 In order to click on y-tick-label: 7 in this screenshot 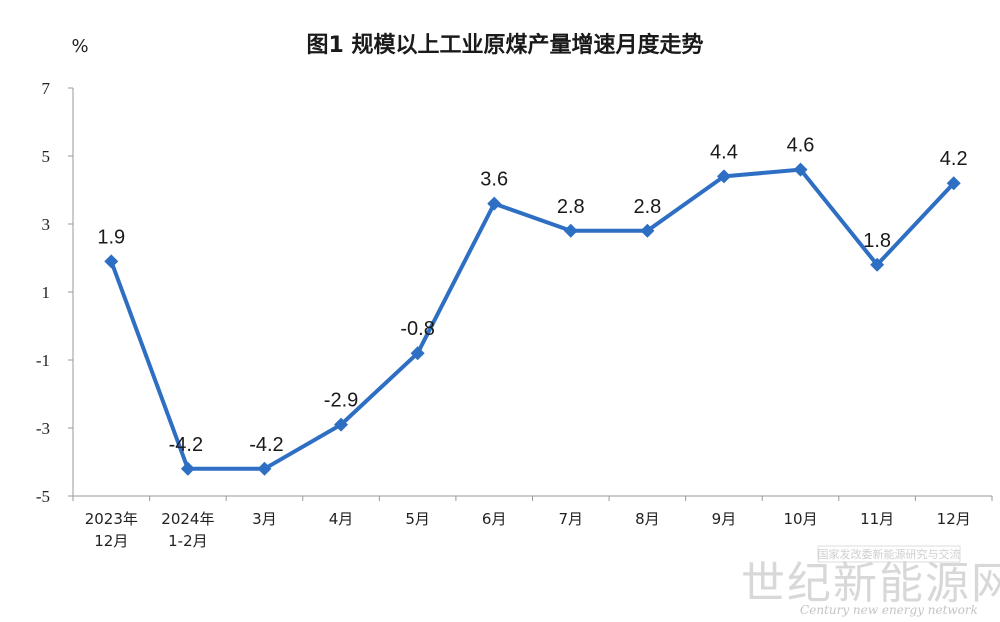, I will do `click(46, 88)`.